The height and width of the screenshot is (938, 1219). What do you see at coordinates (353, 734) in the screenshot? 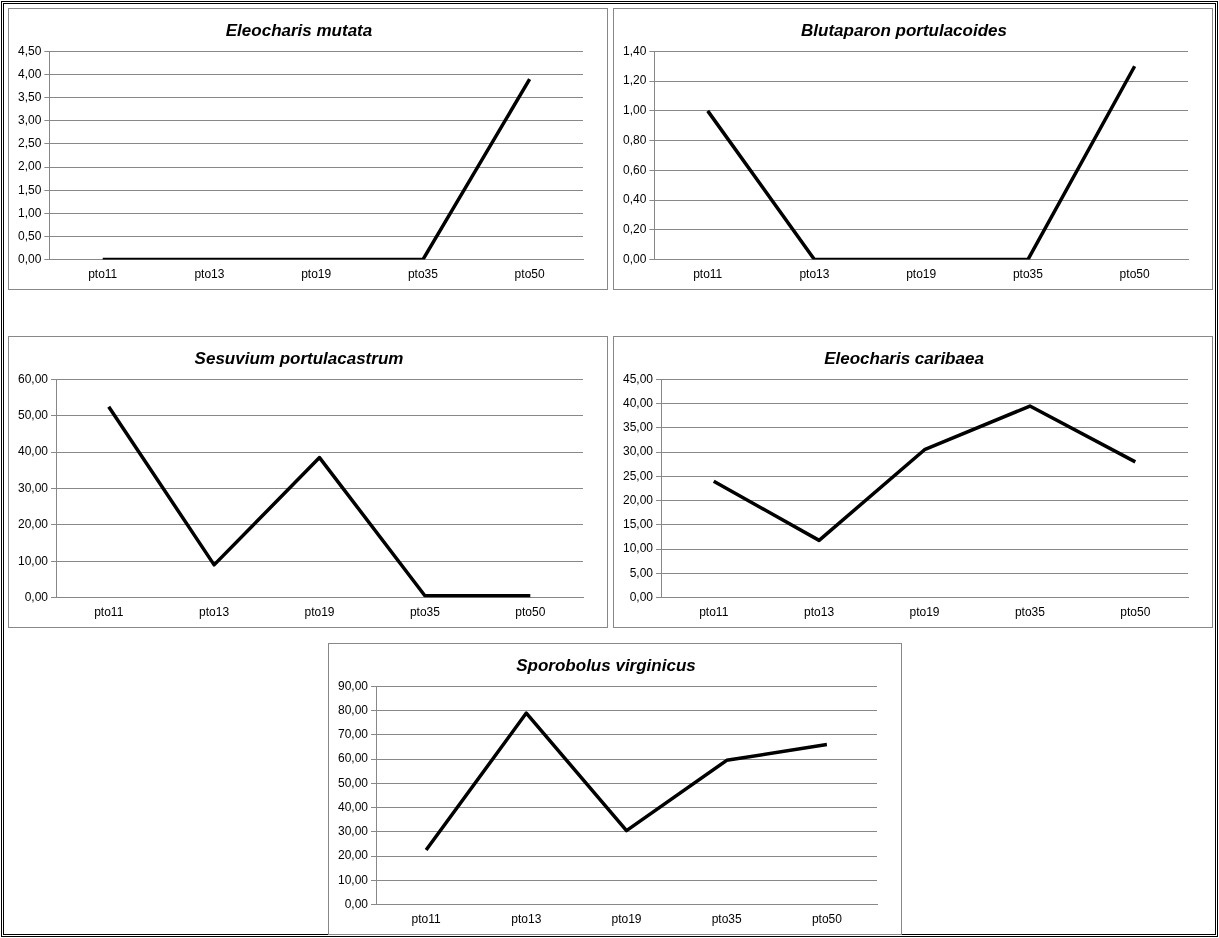
I see `y-tick-label: 70,00` at bounding box center [353, 734].